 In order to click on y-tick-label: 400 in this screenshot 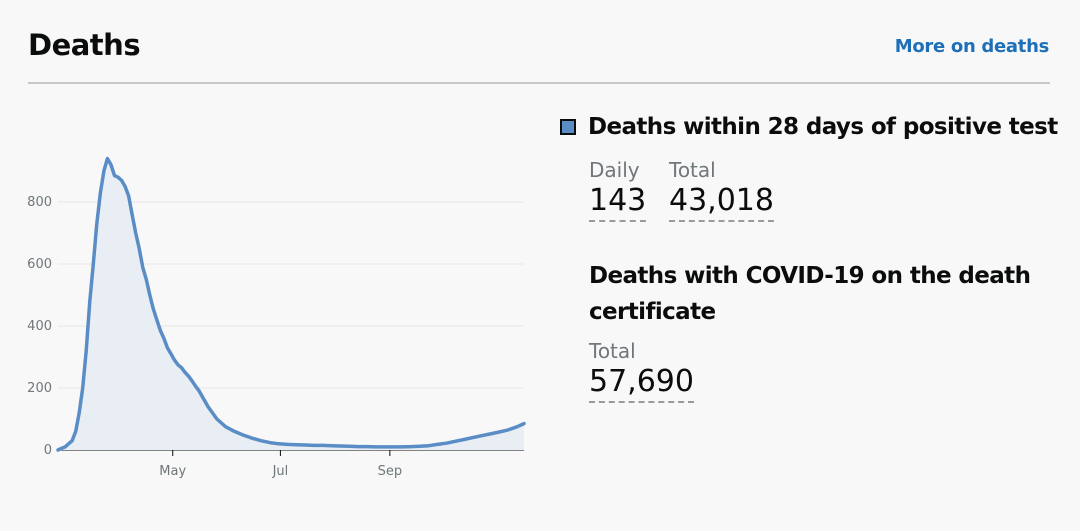, I will do `click(39, 326)`.